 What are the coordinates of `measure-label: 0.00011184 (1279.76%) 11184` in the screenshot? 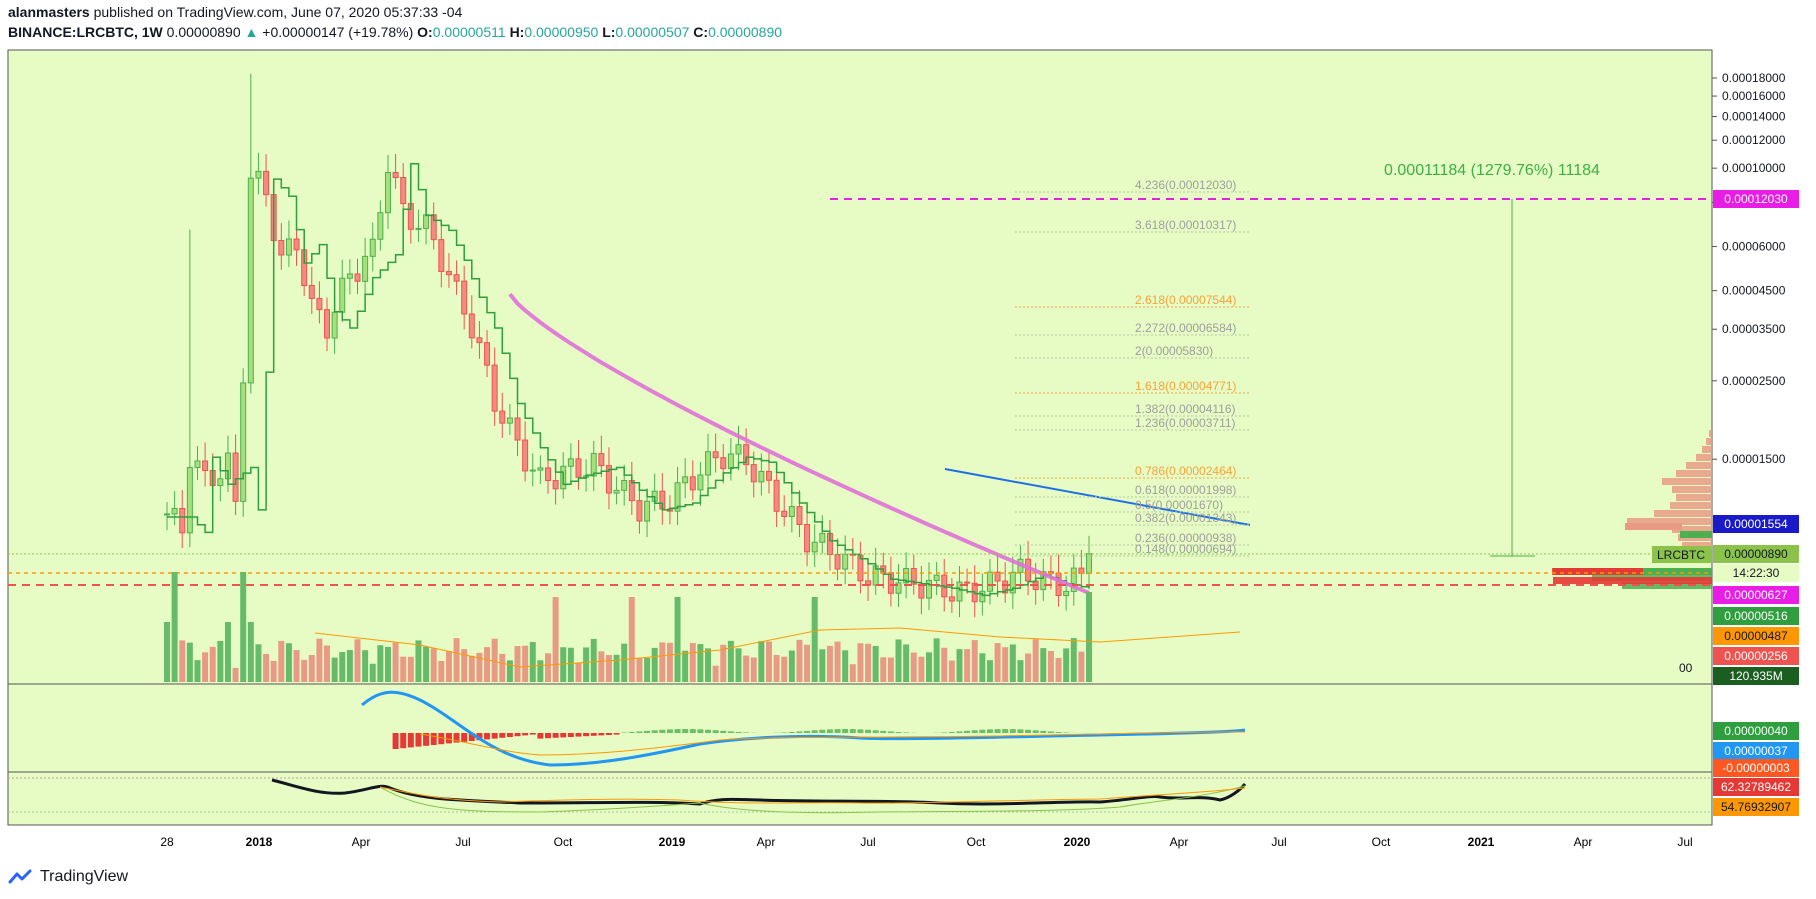 It's located at (1492, 170).